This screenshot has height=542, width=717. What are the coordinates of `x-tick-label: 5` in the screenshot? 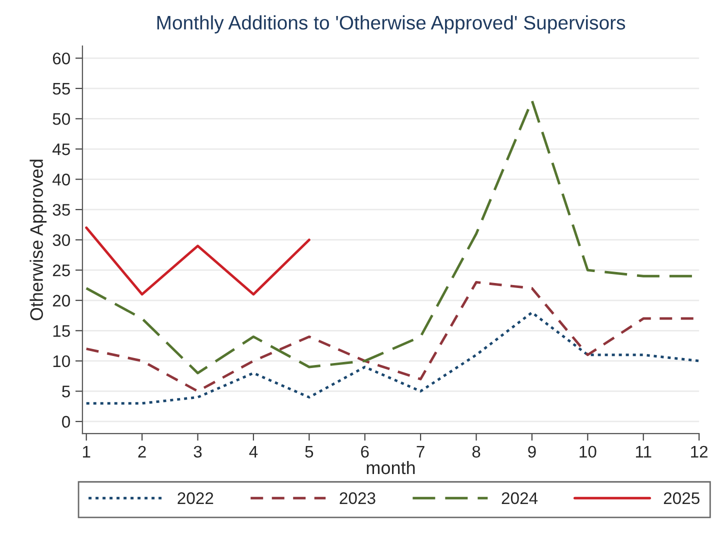 It's located at (309, 452).